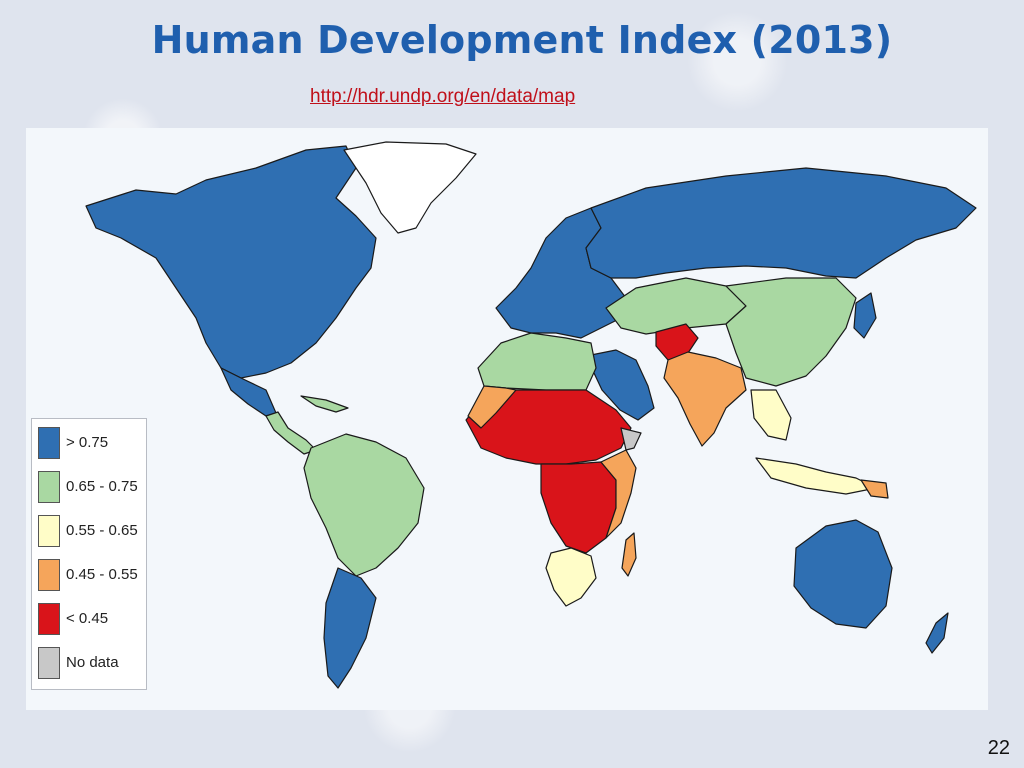 This screenshot has width=1024, height=768. Describe the element at coordinates (522, 40) in the screenshot. I see `slide-title: Human Development Index (2013)` at that location.